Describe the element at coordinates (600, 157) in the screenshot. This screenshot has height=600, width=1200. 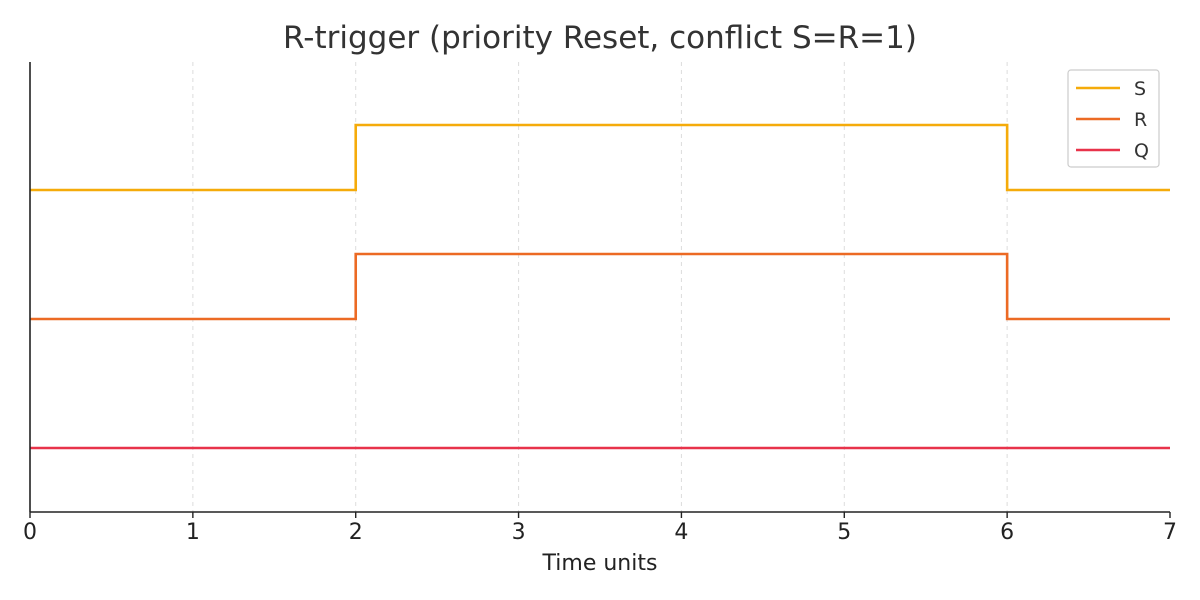
I see `series-line-s` at that location.